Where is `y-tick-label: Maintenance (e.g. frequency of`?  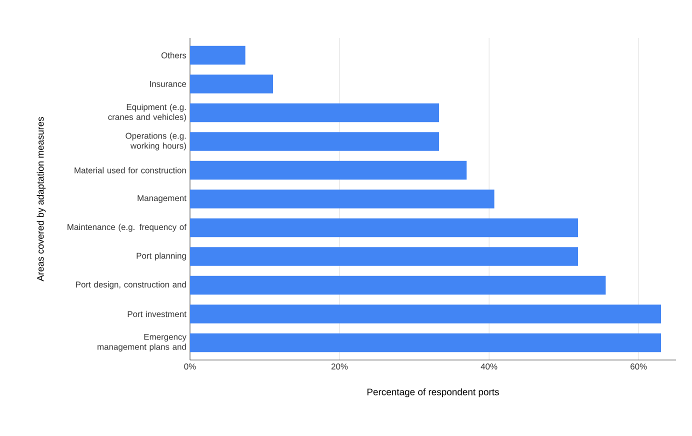 y-tick-label: Maintenance (e.g. frequency of is located at coordinates (127, 228).